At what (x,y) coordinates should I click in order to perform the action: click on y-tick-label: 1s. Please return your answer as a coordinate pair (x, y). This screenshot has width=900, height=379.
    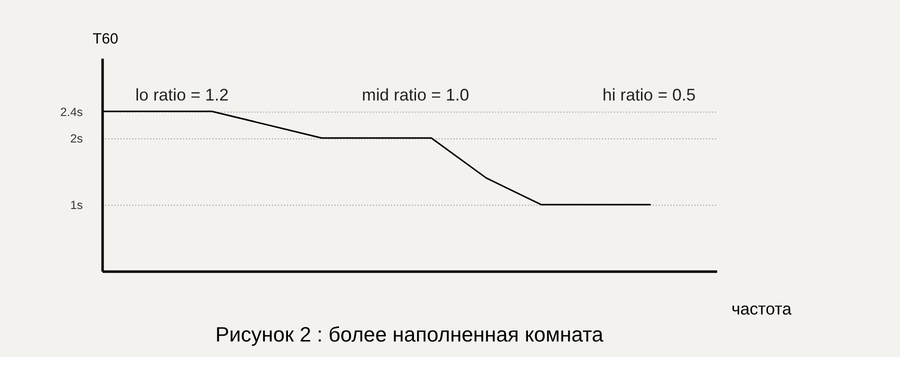
    Looking at the image, I should click on (76, 205).